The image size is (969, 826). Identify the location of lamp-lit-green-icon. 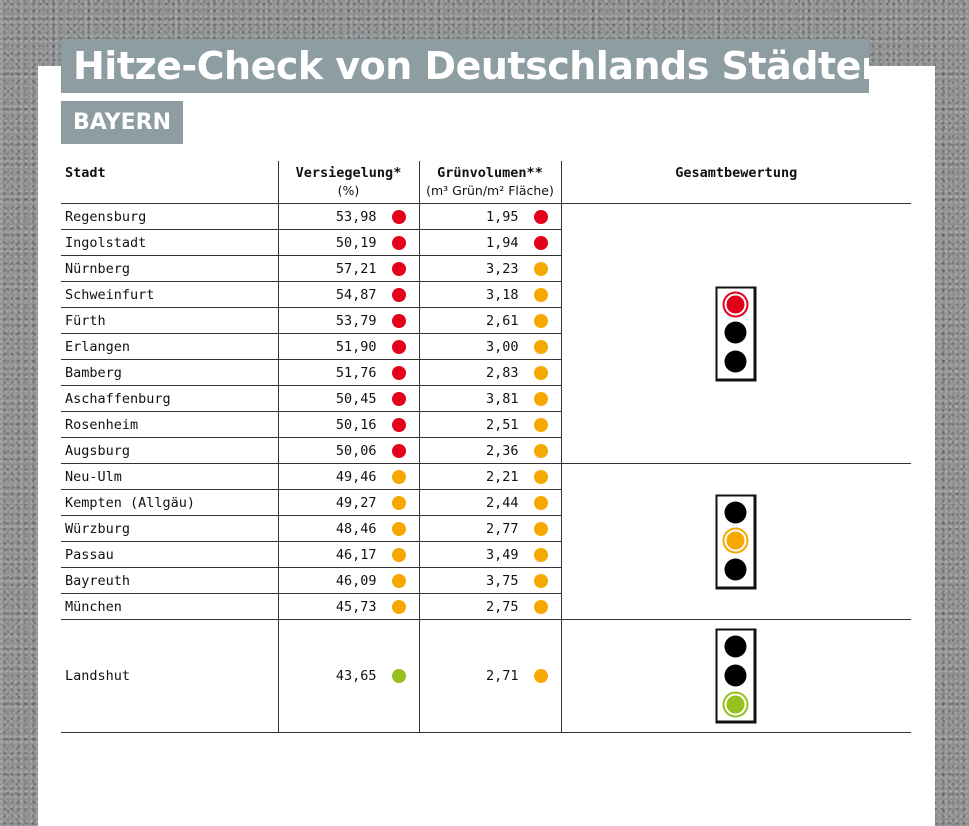
(735, 704).